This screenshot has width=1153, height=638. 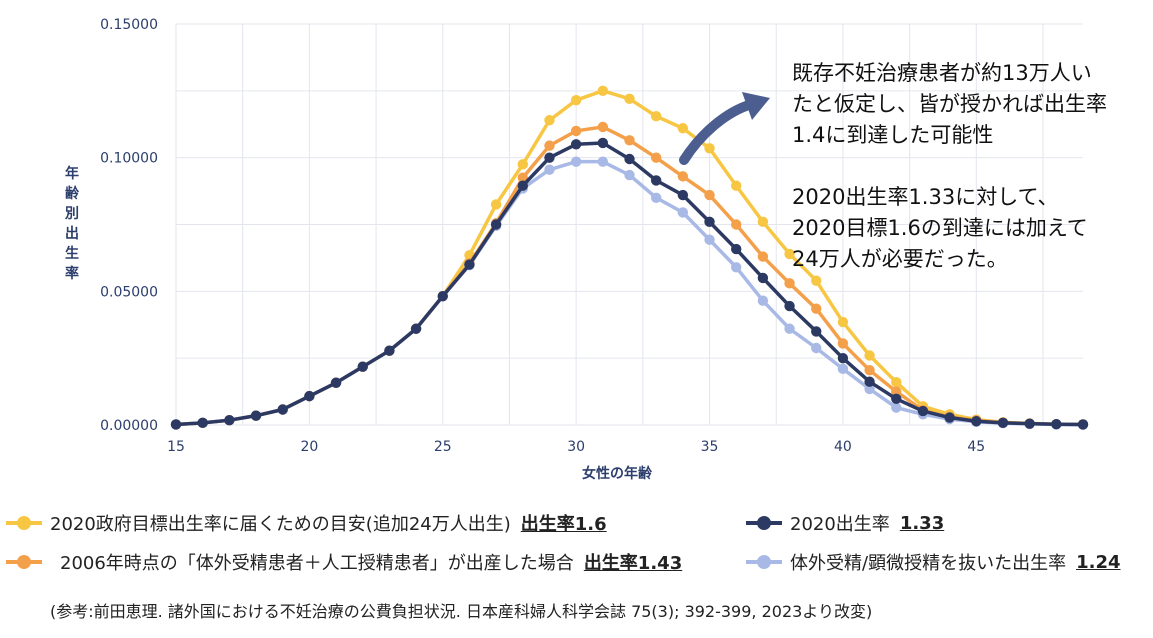 I want to click on legend-label-2020: 2020出生率, so click(x=840, y=524).